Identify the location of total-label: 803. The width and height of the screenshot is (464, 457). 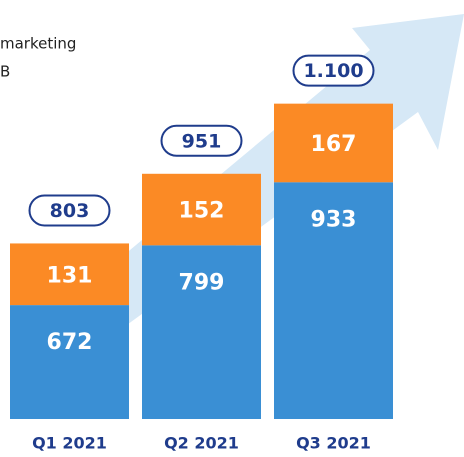
(70, 211).